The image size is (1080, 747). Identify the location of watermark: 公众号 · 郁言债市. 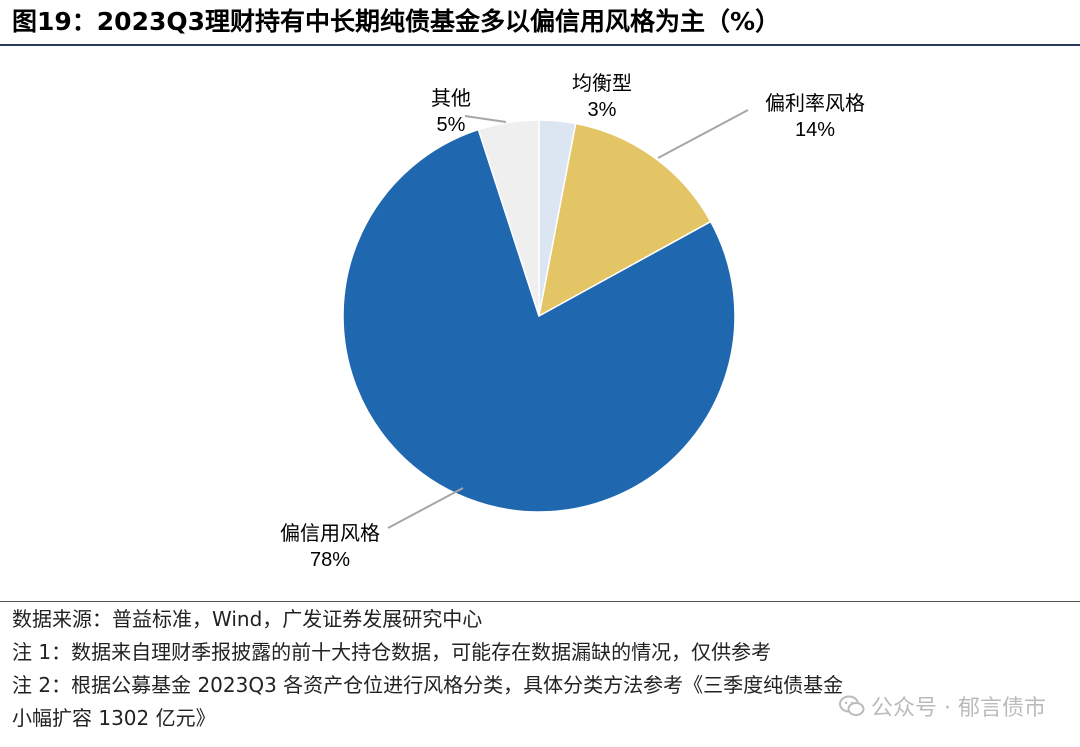
(942, 706).